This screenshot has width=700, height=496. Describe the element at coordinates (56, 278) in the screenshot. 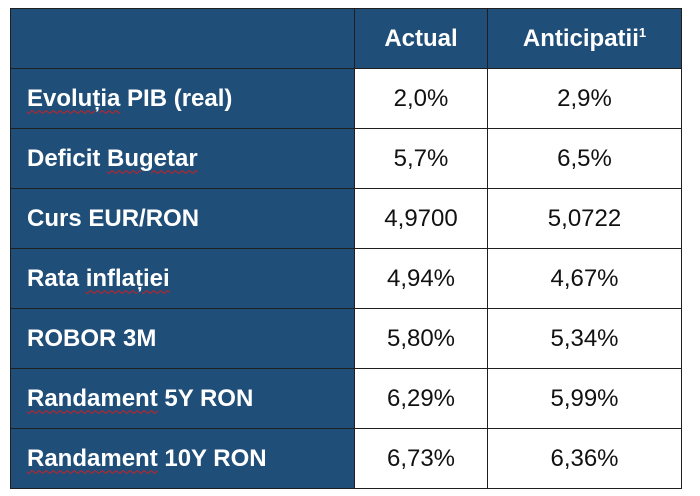

I see `row-label-pre: Rata` at that location.